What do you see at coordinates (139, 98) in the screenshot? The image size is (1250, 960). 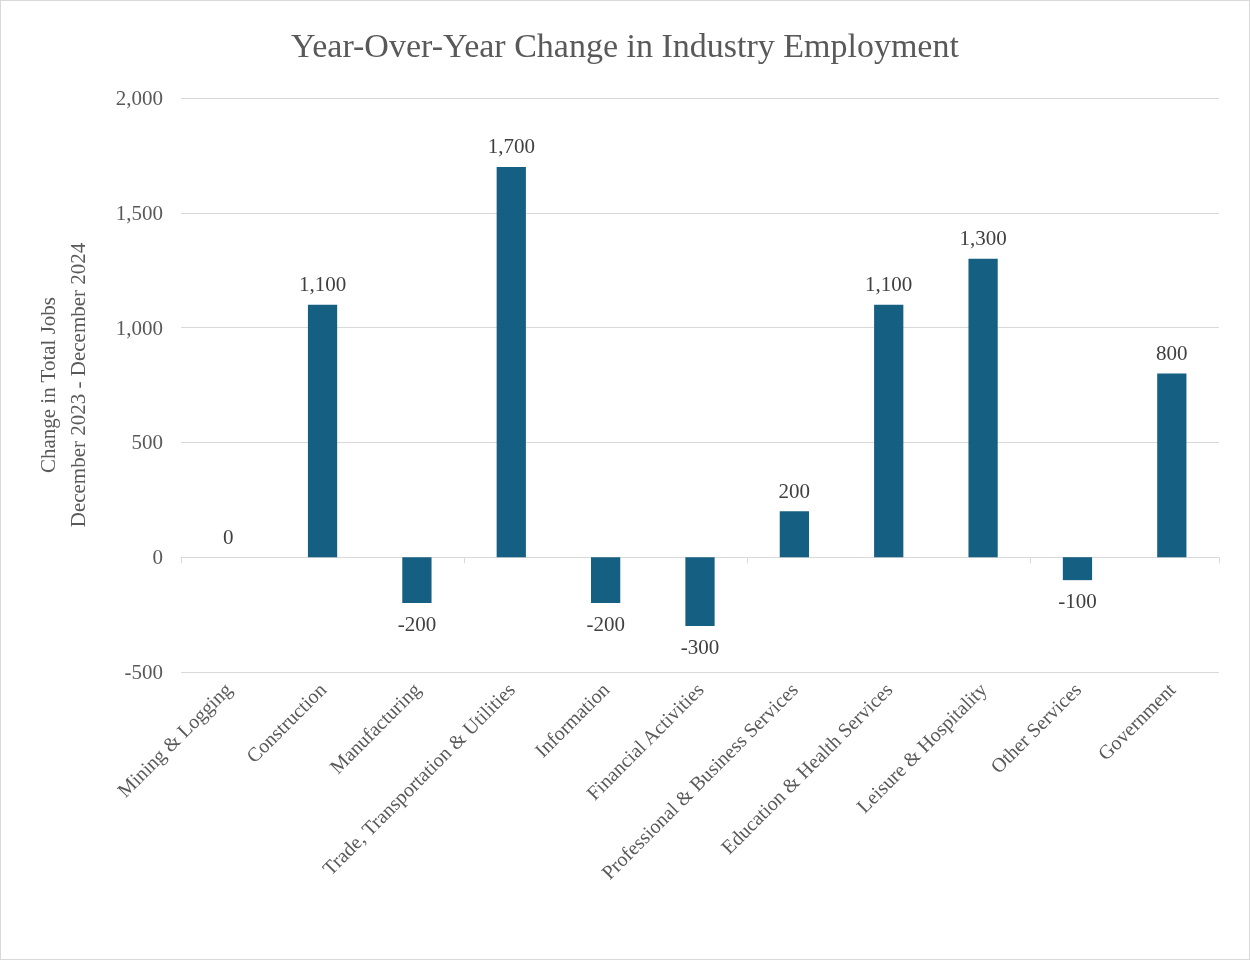 I see `y-tick-label: 2,000` at bounding box center [139, 98].